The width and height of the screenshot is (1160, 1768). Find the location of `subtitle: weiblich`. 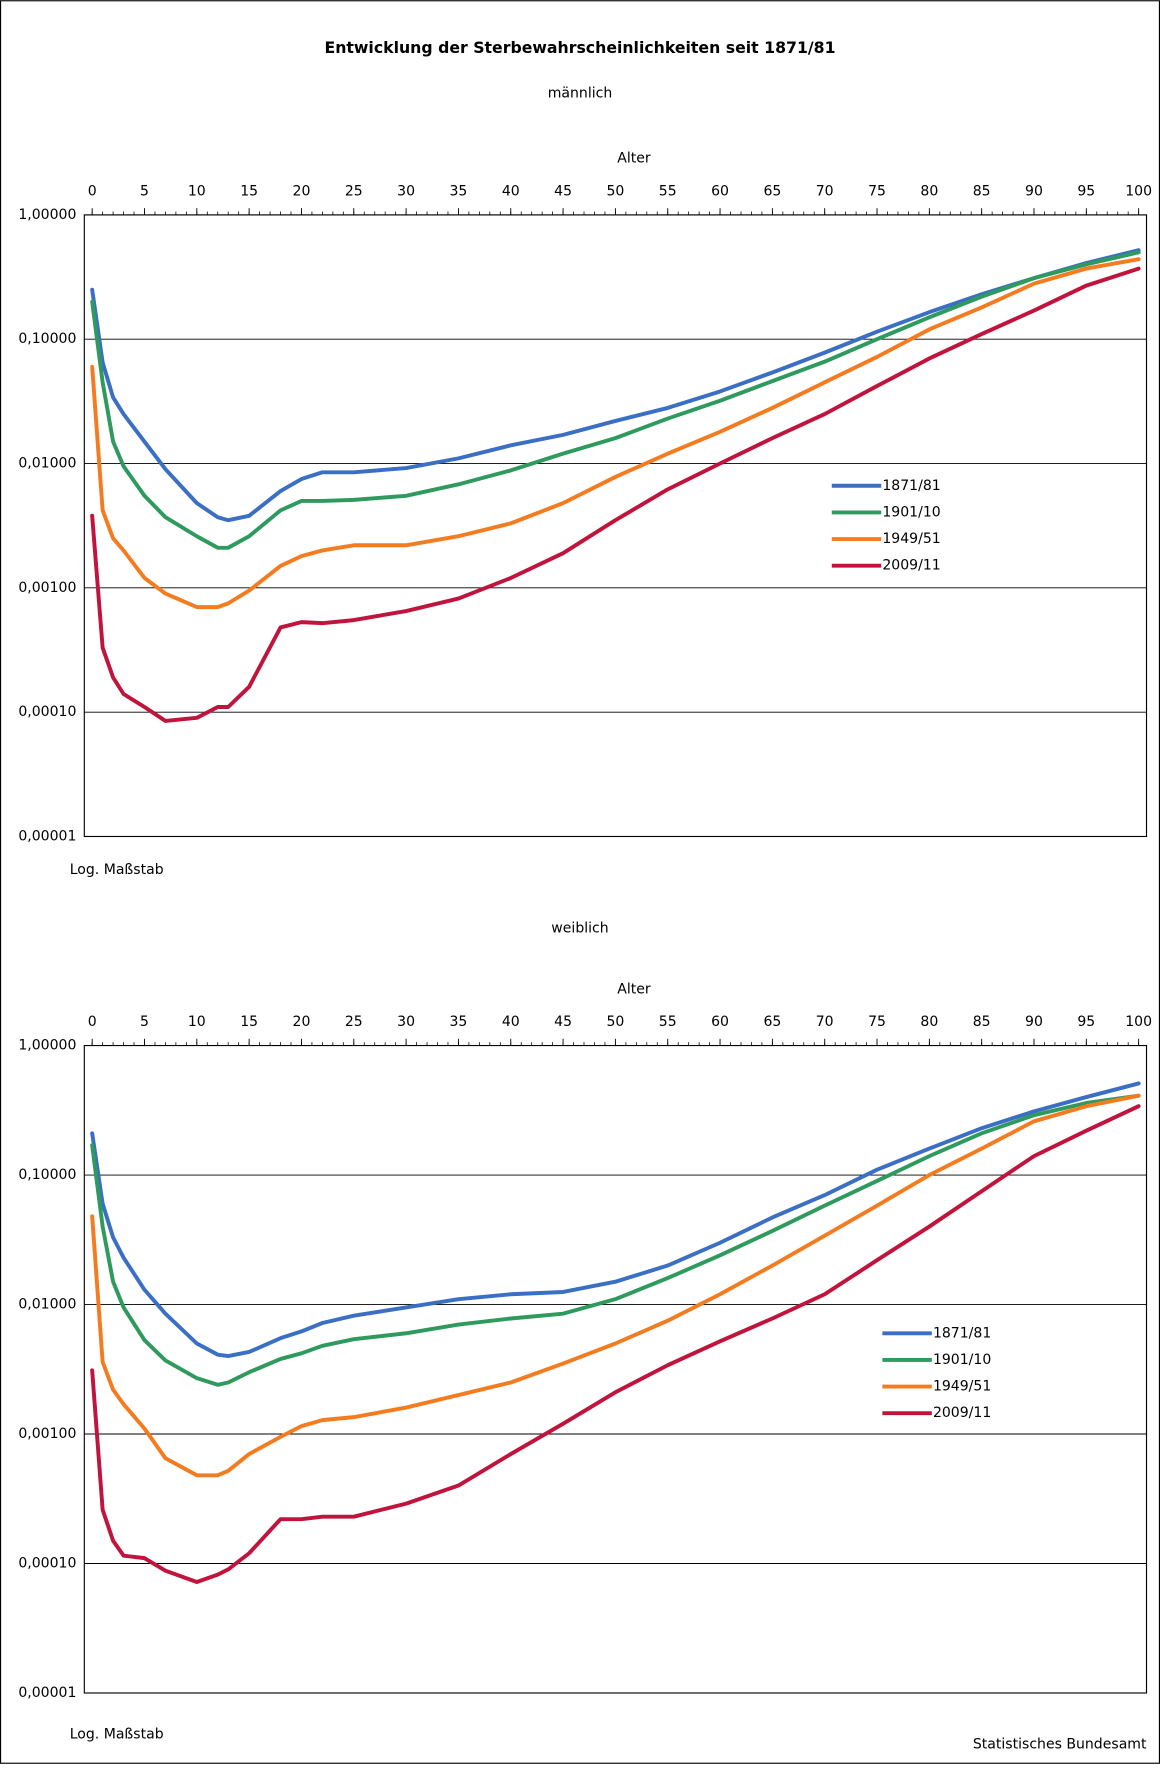

subtitle: weiblich is located at coordinates (579, 929).